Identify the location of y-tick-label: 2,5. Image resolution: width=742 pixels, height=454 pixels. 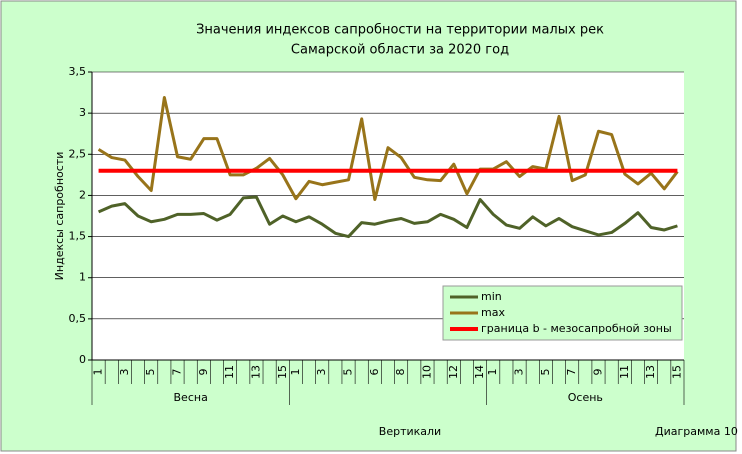
(78, 153).